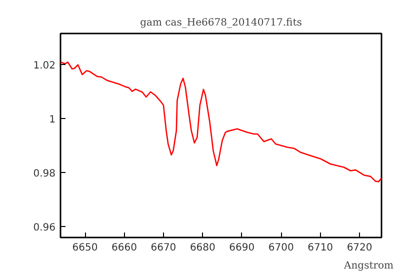 The height and width of the screenshot is (280, 400). I want to click on x-tick-label: 6700, so click(281, 248).